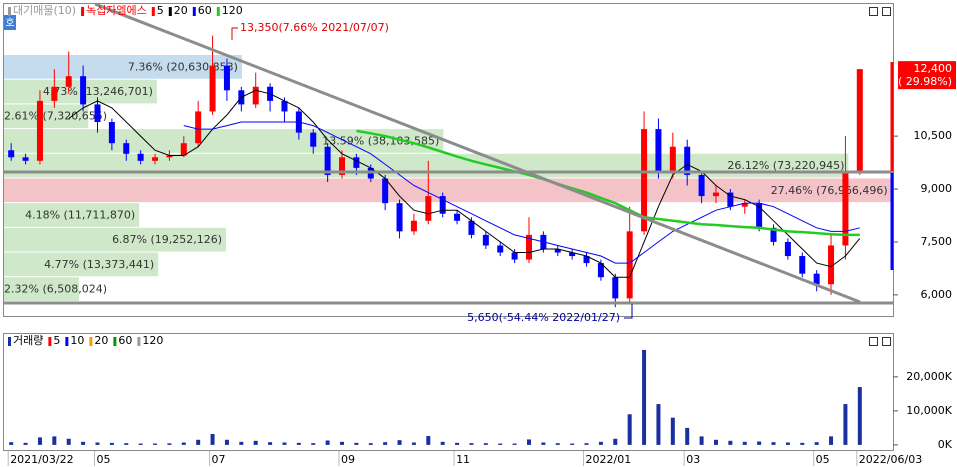 This screenshot has height=467, width=957. I want to click on profile-label: 4.18% (11,711,870), so click(80, 214).